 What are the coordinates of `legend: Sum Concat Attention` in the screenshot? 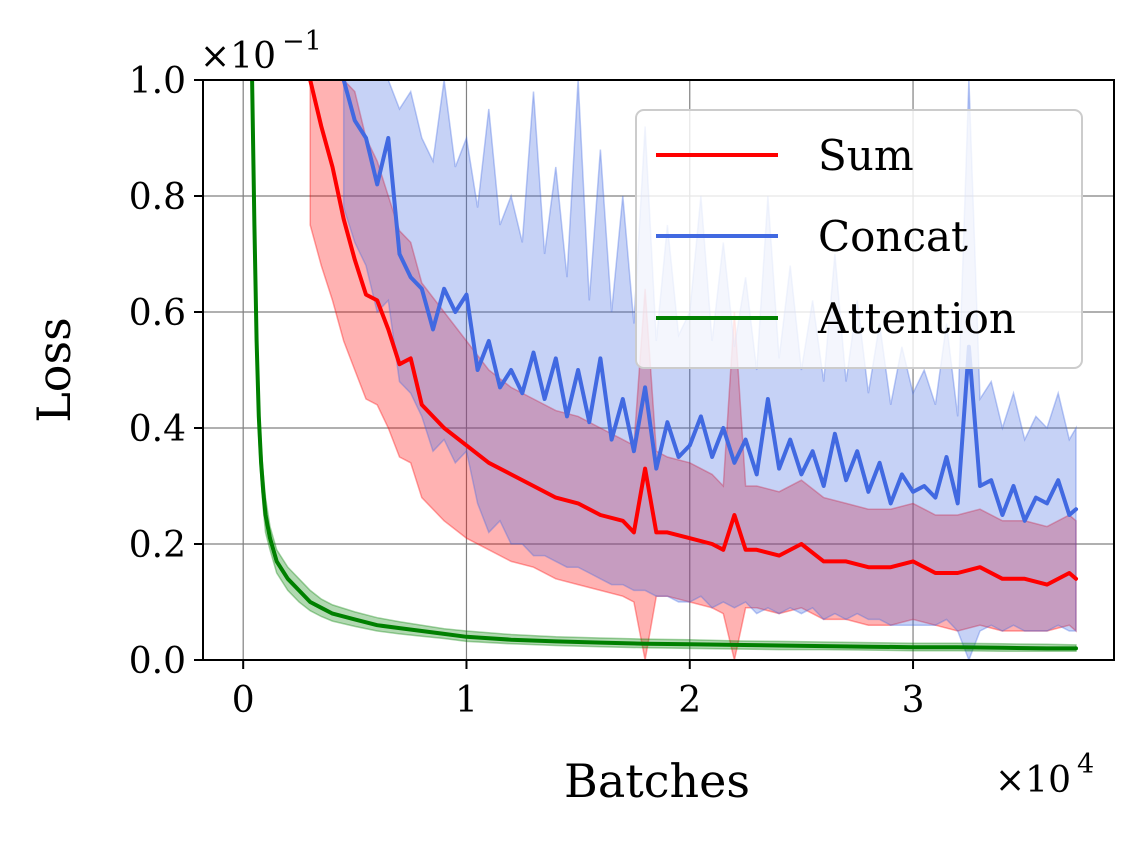 It's located at (859, 239).